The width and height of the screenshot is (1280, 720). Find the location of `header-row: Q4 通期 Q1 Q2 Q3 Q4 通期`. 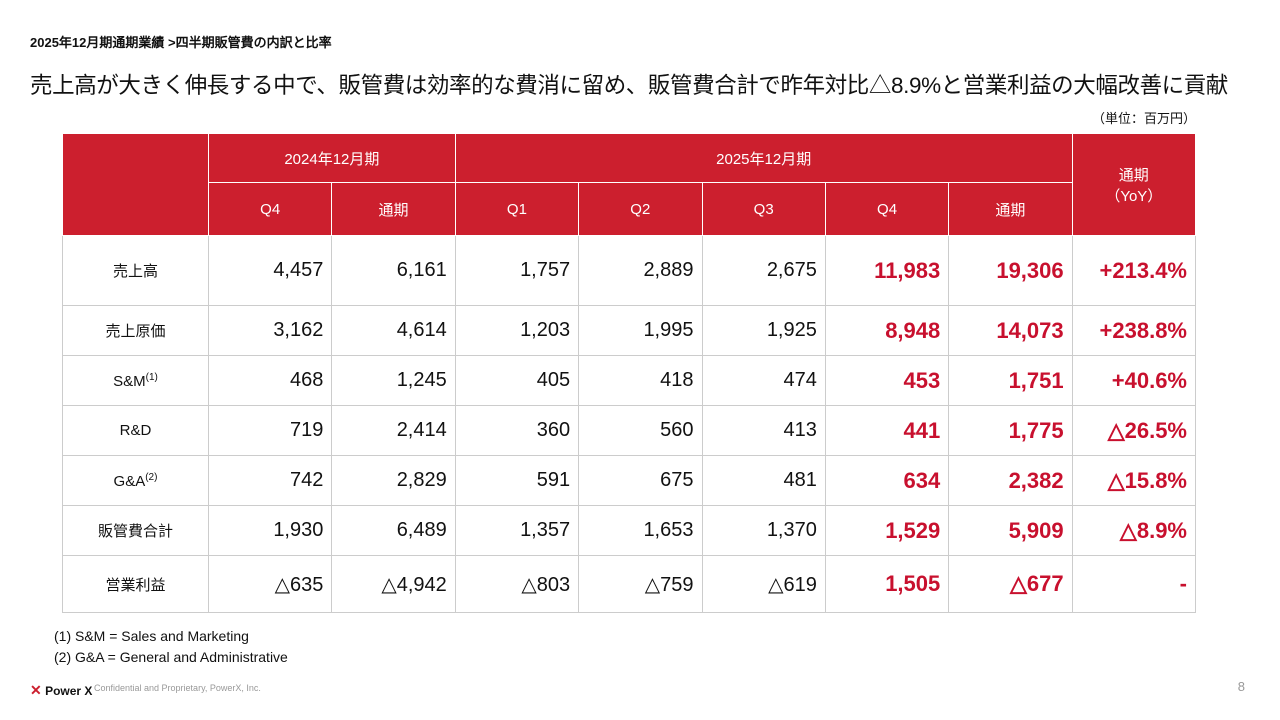

header-row: Q4 通期 Q1 Q2 Q3 Q4 通期 is located at coordinates (629, 209).